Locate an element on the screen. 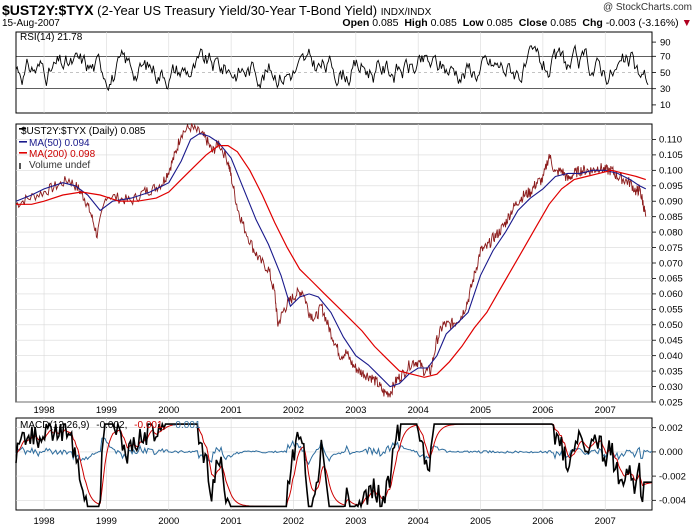  open-label: Open is located at coordinates (356, 23).